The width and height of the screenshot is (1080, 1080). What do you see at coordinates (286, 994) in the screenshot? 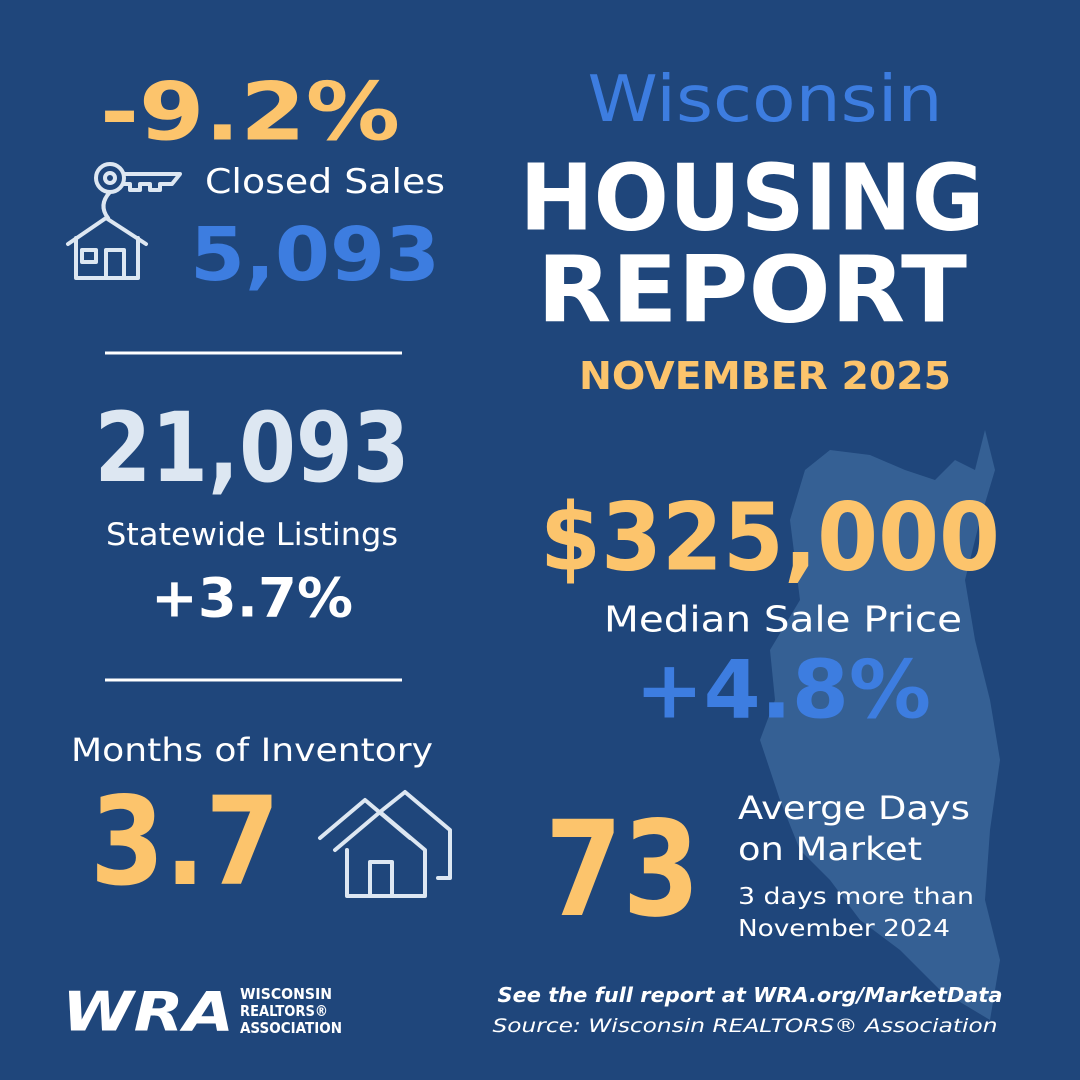
I see `logo-text: WISCONSIN` at bounding box center [286, 994].